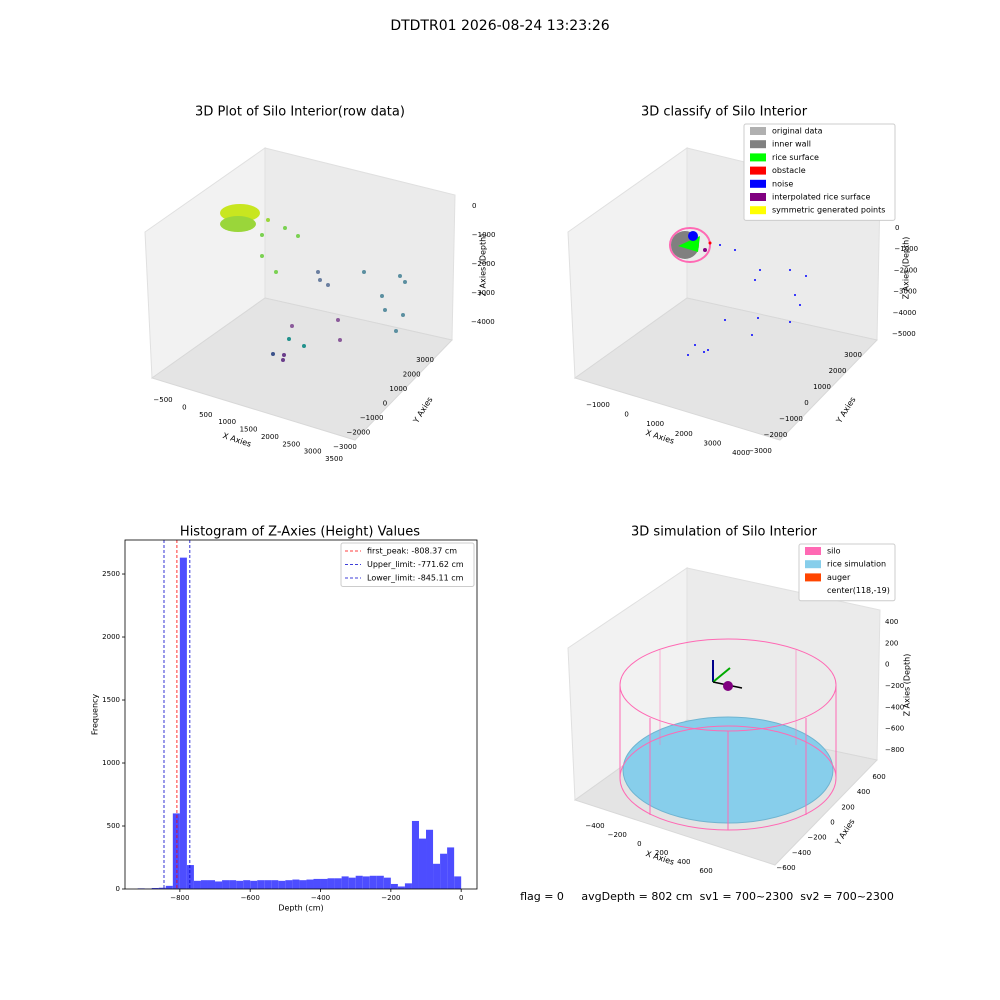  I want to click on z-tick-label: −5000, so click(904, 334).